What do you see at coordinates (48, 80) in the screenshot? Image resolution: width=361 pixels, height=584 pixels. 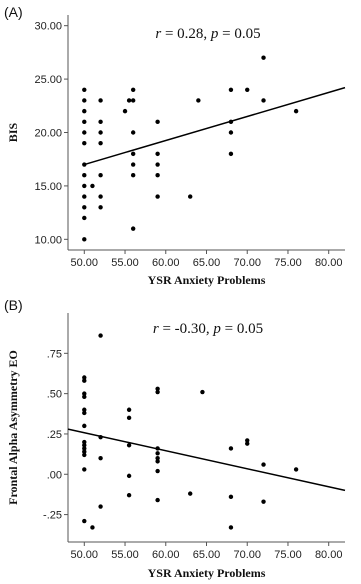 I see `y-tick-label: 25.00` at bounding box center [48, 80].